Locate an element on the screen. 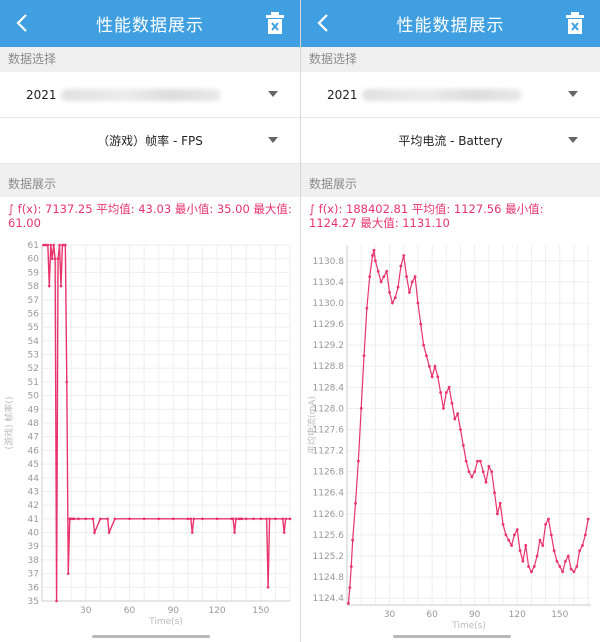 The image size is (600, 642). y-tick-label: 56 is located at coordinates (34, 314).